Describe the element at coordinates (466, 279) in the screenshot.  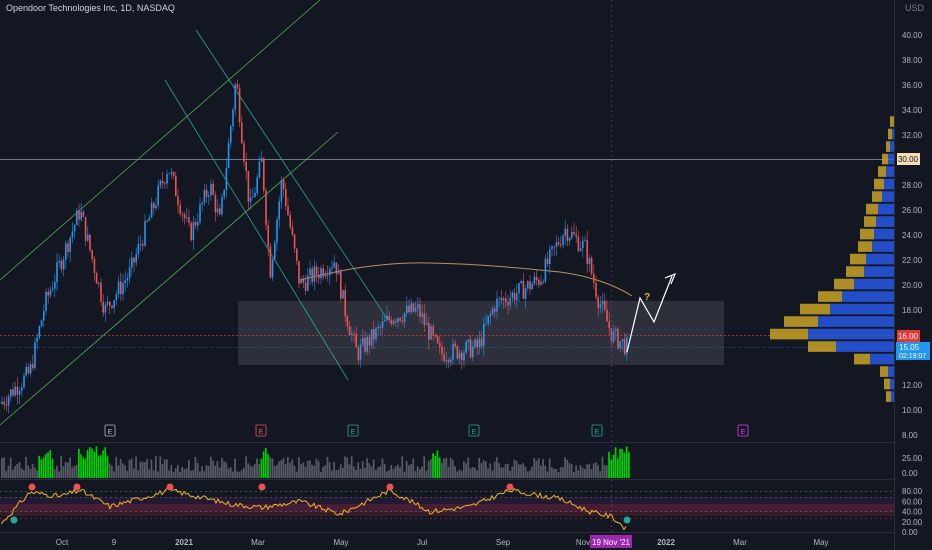
I see `moving-average-line` at that location.